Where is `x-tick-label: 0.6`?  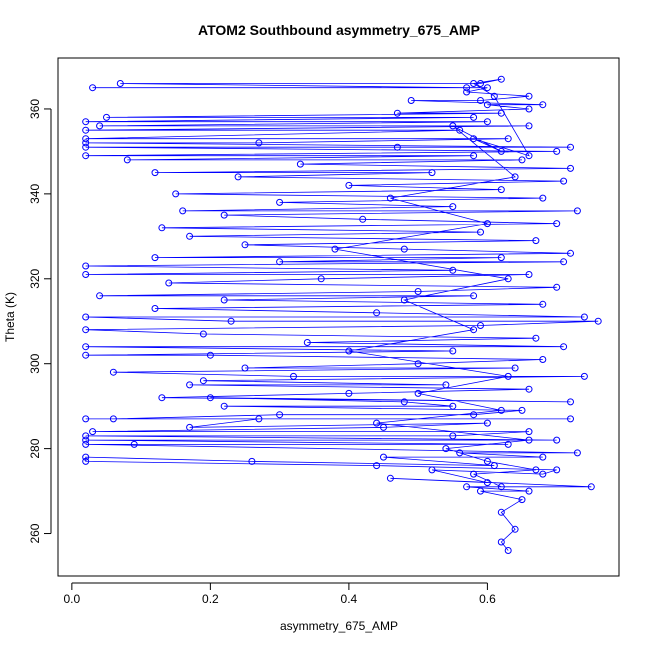
x-tick-label: 0.6 is located at coordinates (487, 599).